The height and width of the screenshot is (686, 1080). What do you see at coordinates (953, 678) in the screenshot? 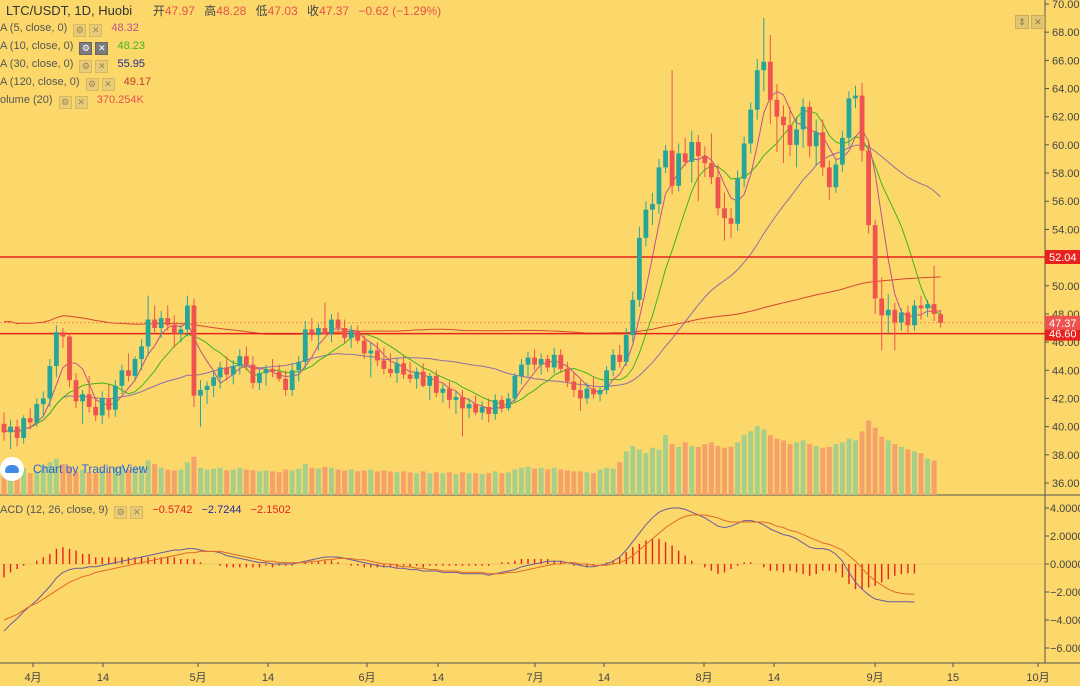
I see `time-tick-label: 15` at bounding box center [953, 678].